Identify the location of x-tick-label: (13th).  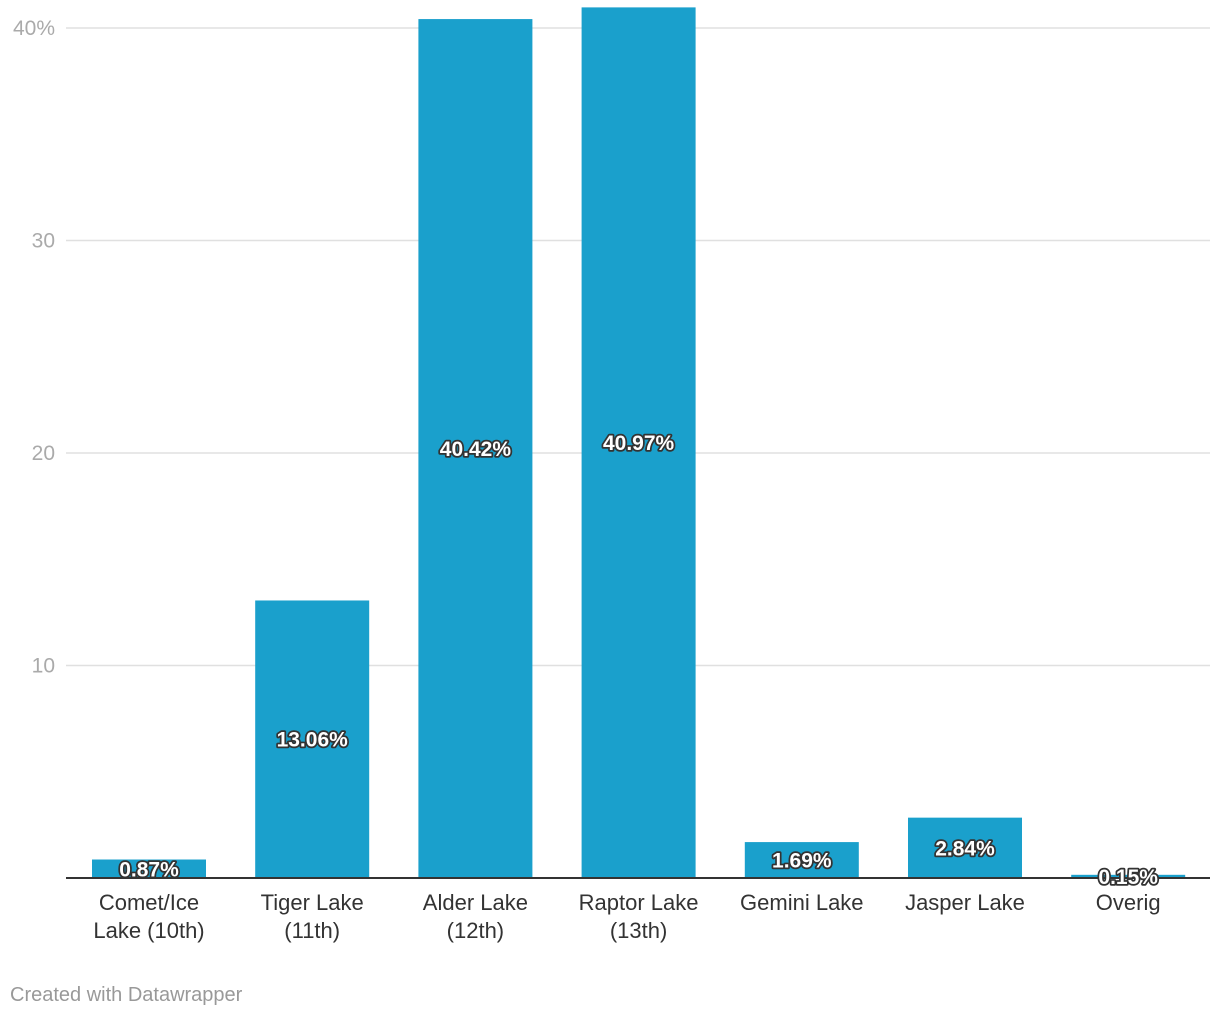
(638, 930).